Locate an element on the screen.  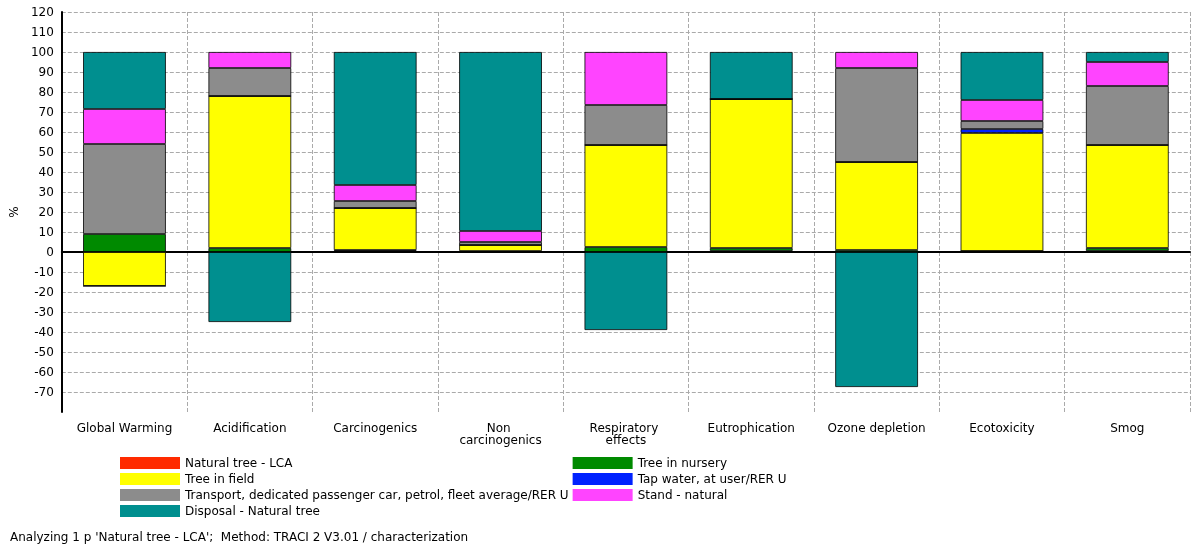
x-tick-label: Respiratory effects is located at coordinates (626, 434).